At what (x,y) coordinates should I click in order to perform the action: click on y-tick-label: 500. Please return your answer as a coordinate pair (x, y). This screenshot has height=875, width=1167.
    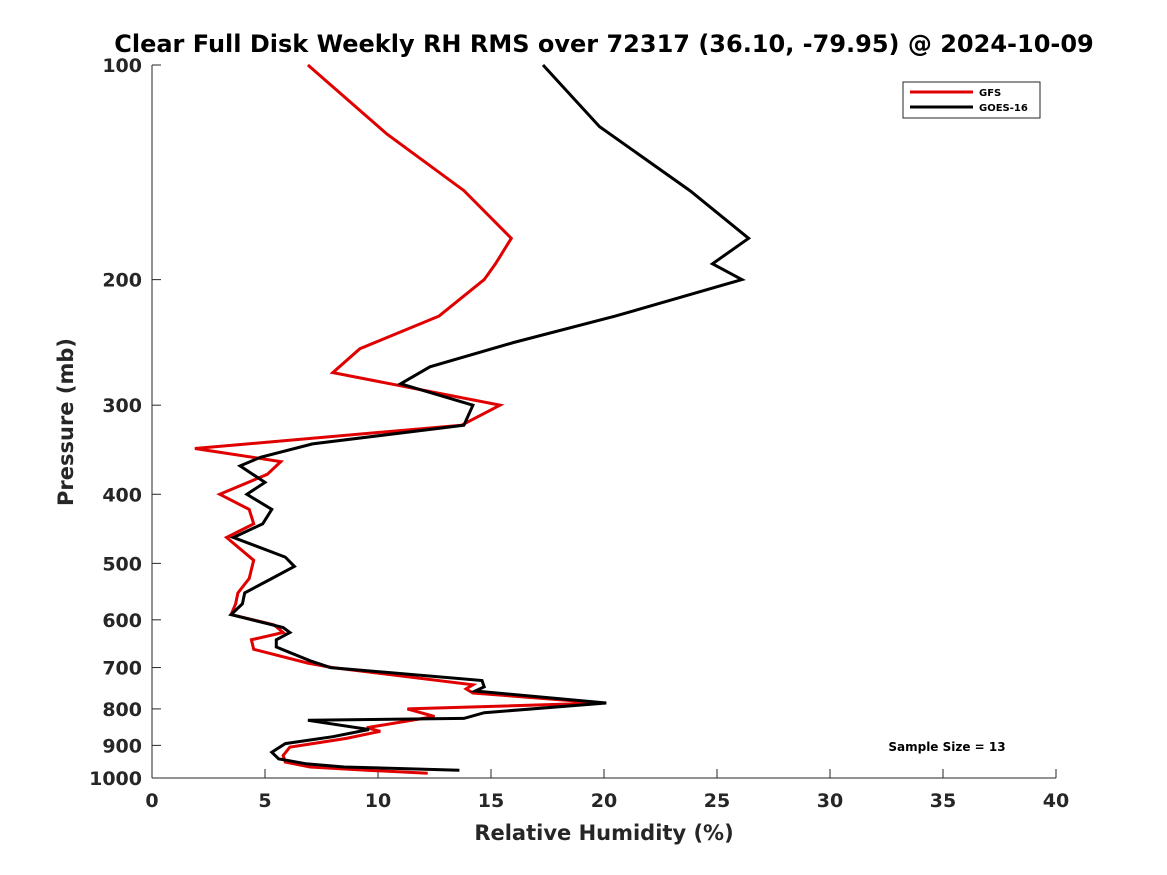
    Looking at the image, I should click on (122, 564).